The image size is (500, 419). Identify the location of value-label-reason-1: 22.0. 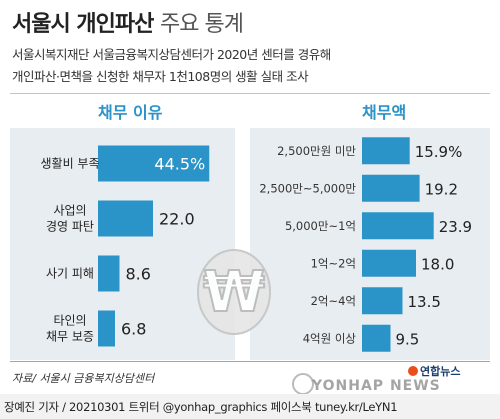
(177, 219).